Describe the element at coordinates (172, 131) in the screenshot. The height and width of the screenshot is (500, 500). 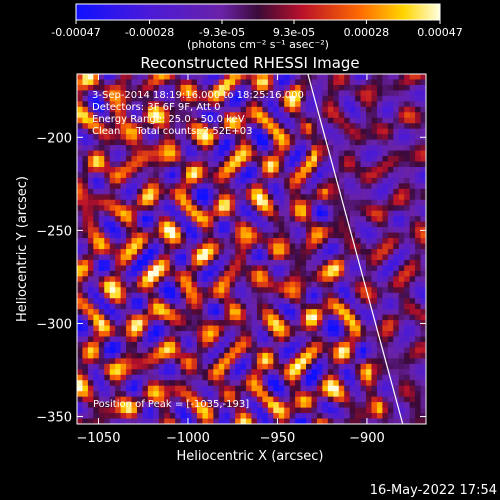
I see `annotation-counts: Clean Total counts: 2.52E+03` at that location.